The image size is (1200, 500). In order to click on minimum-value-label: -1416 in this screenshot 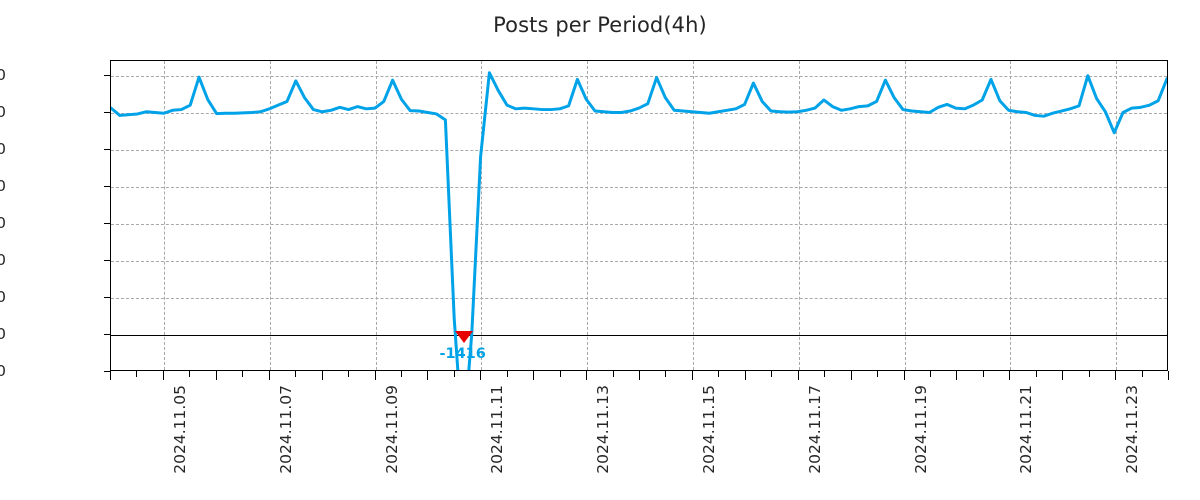, I will do `click(462, 353)`.